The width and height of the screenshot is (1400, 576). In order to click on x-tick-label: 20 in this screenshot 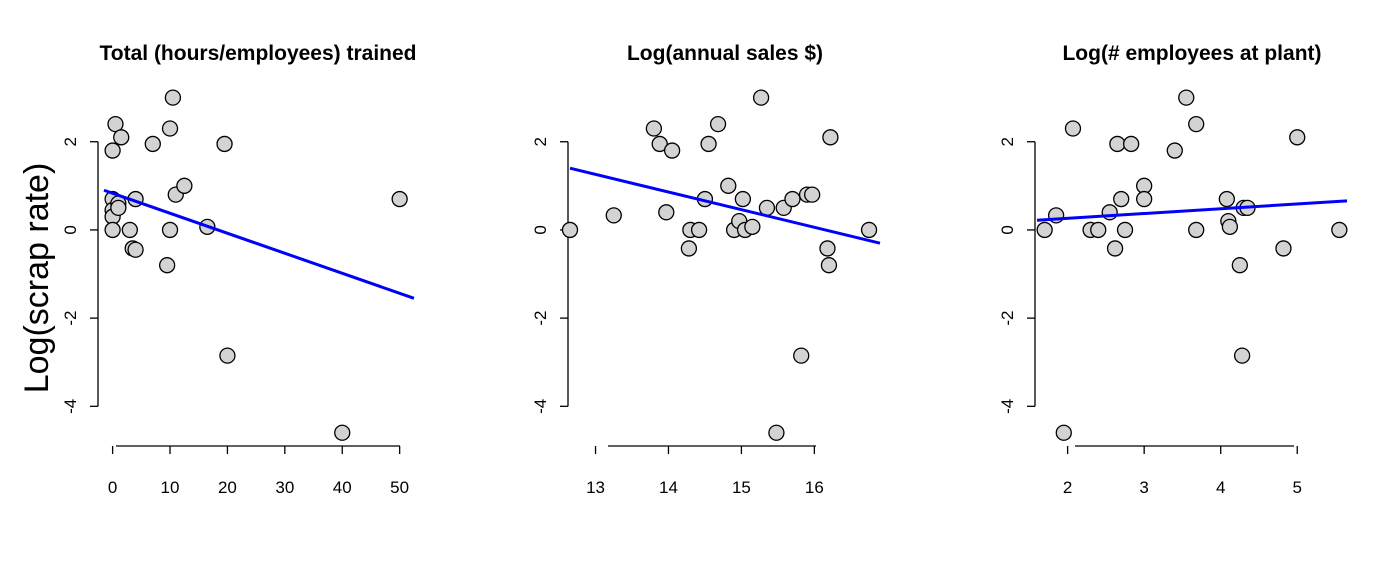, I will do `click(227, 487)`.